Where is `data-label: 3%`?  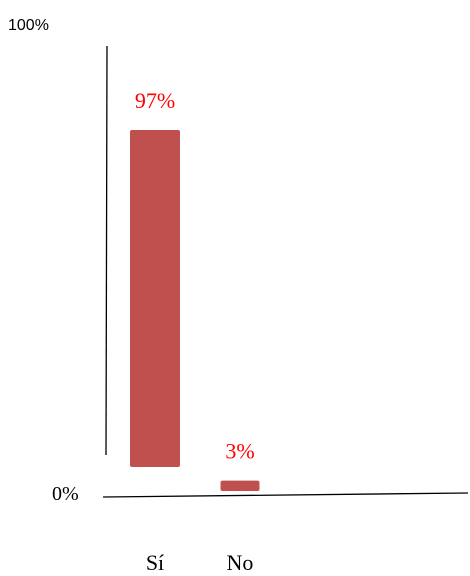
data-label: 3% is located at coordinates (239, 451).